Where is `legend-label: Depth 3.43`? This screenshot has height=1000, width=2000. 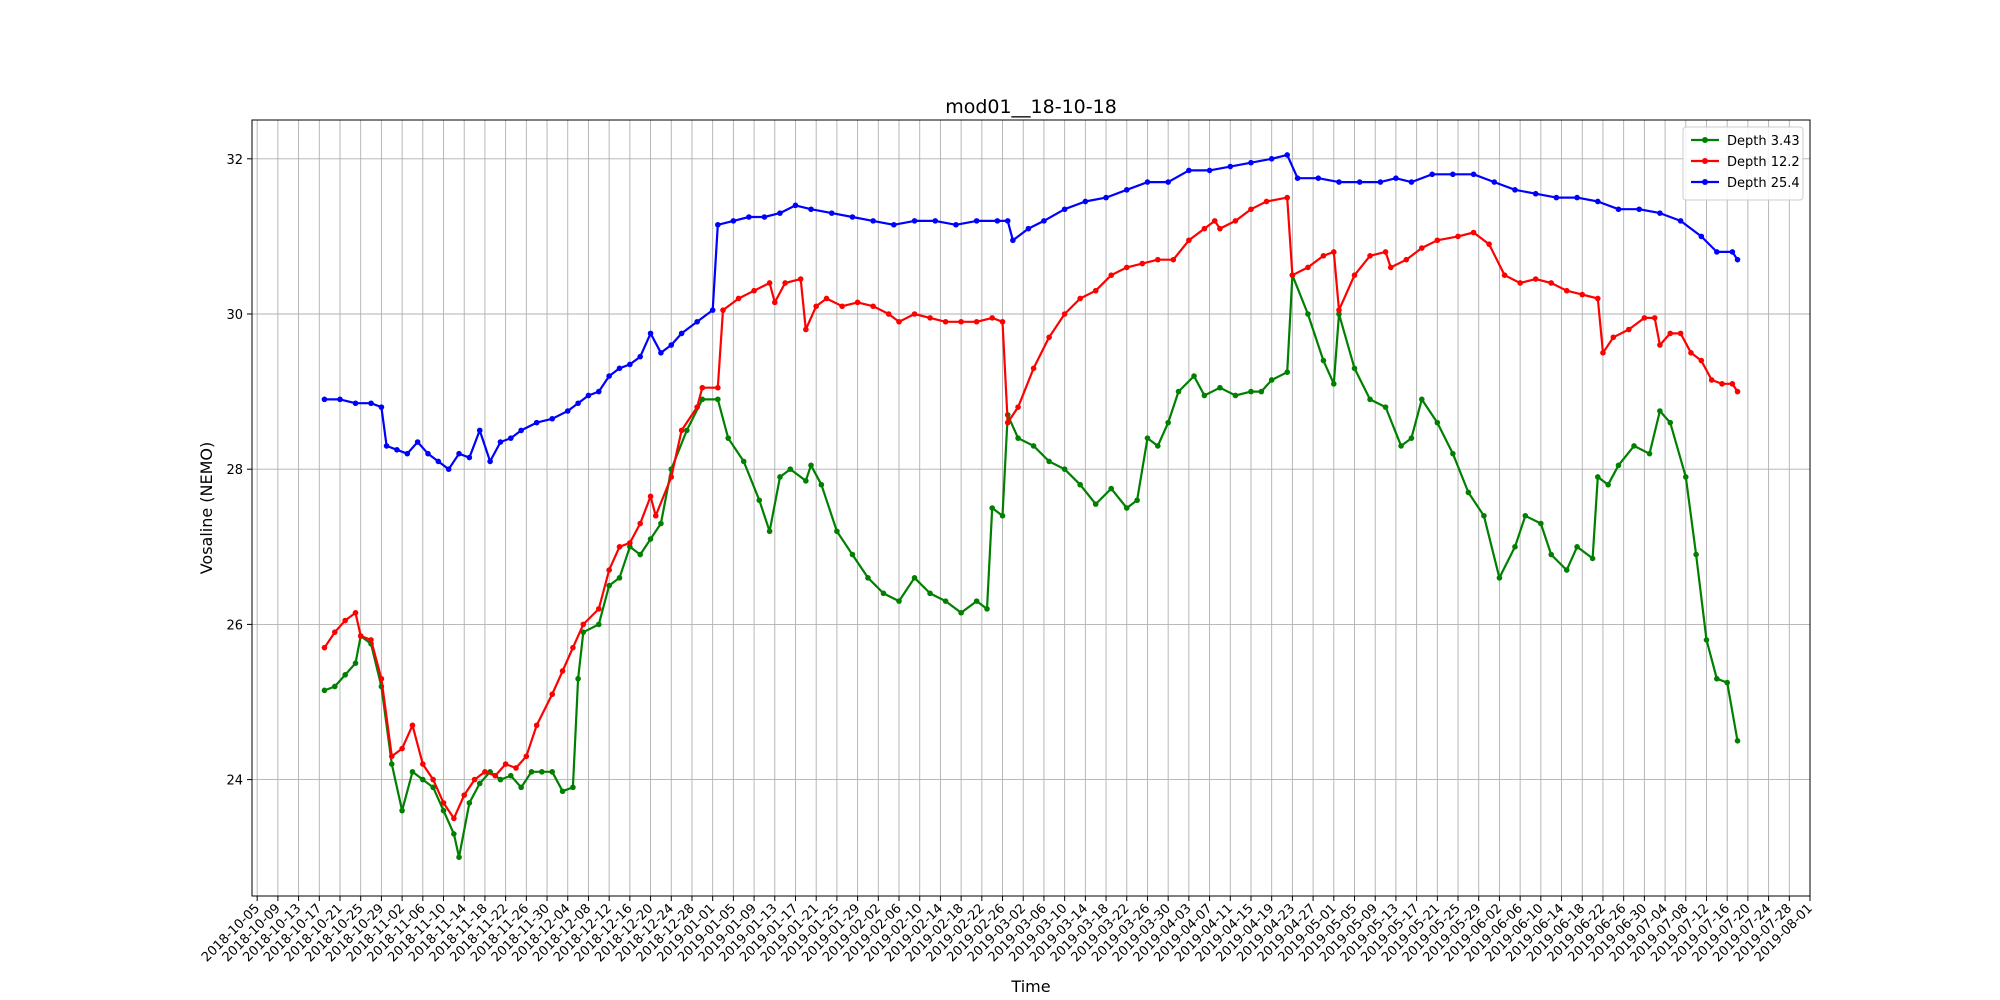 legend-label: Depth 3.43 is located at coordinates (1763, 141).